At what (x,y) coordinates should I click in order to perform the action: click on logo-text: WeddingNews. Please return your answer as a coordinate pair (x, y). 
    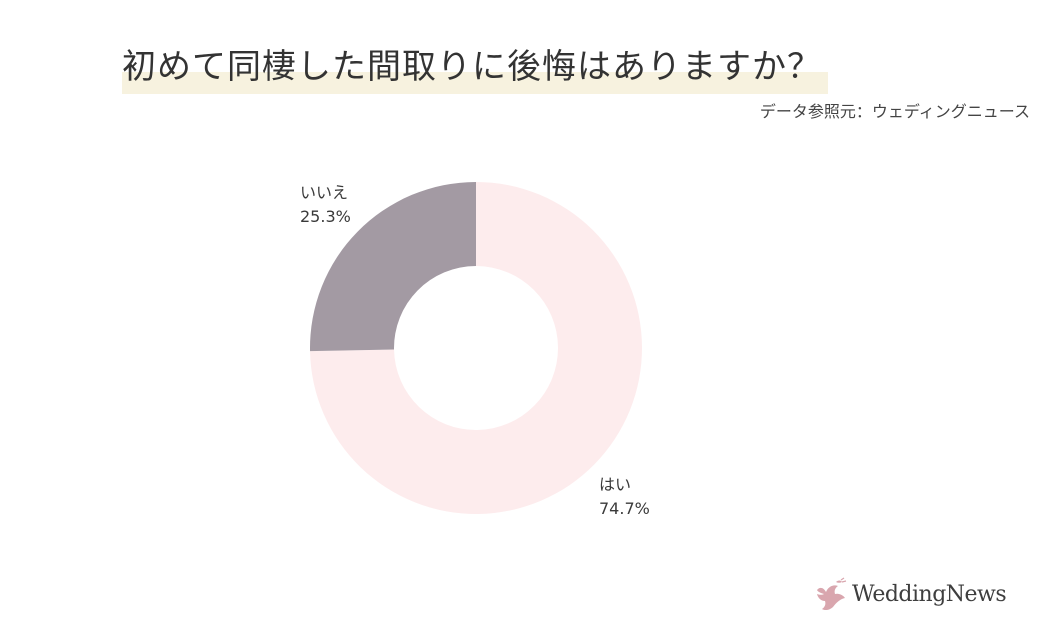
    Looking at the image, I should click on (929, 594).